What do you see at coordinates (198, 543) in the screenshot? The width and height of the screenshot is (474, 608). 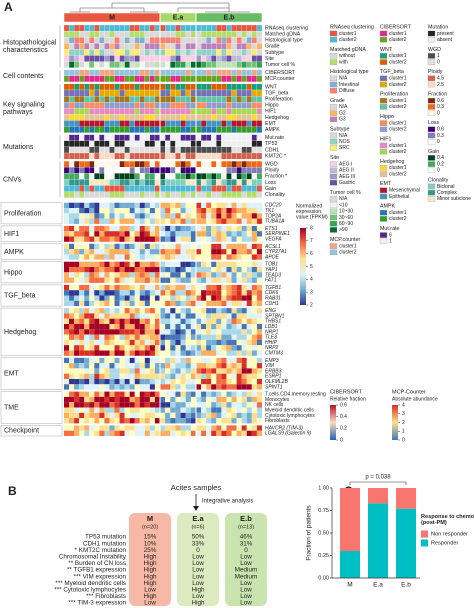 I see `table-cell: 33%` at bounding box center [198, 543].